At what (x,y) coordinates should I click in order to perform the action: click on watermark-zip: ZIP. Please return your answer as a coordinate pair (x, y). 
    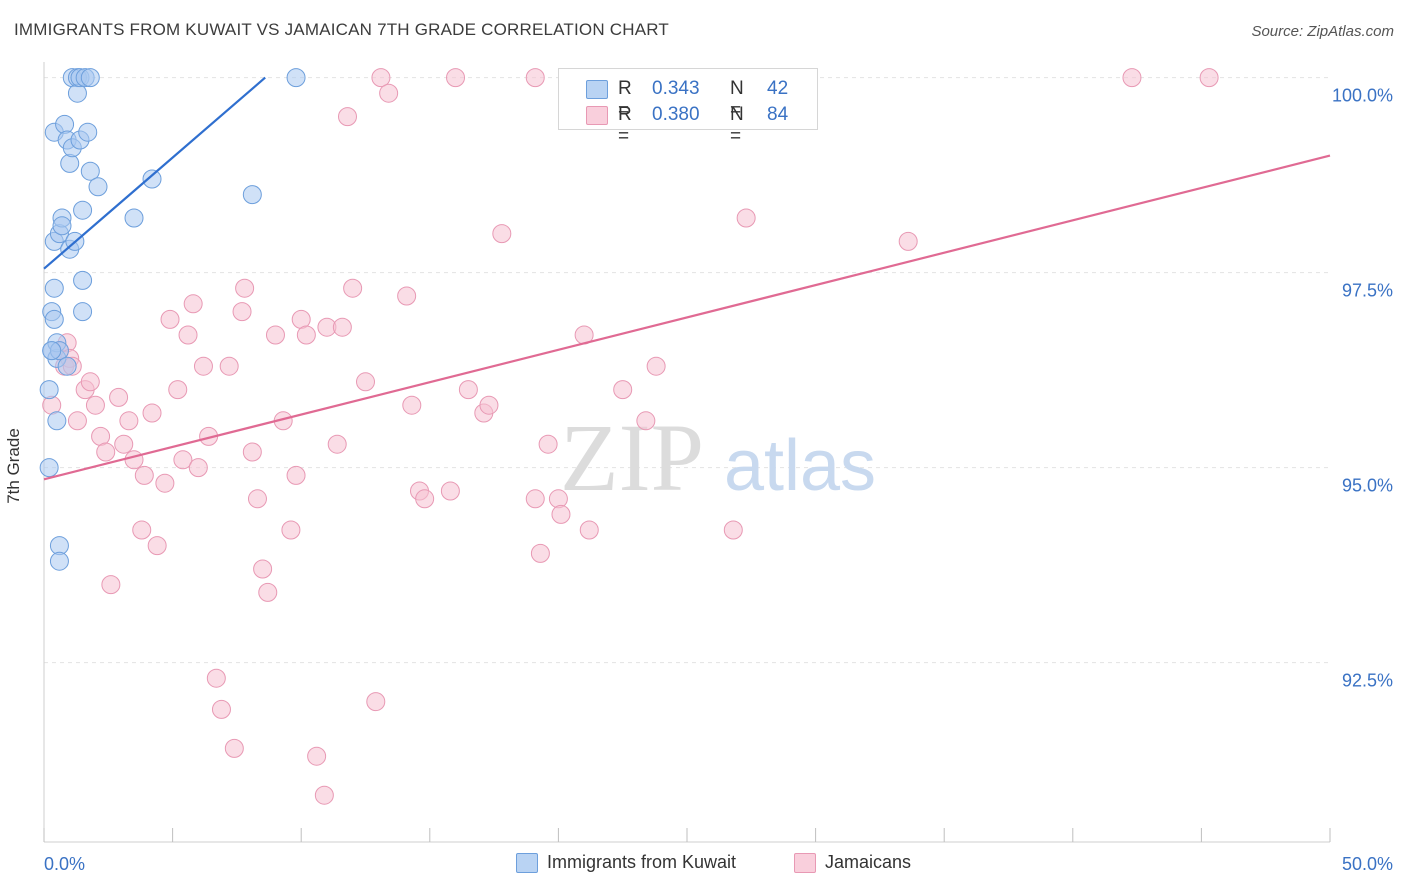
    Looking at the image, I should click on (632, 457).